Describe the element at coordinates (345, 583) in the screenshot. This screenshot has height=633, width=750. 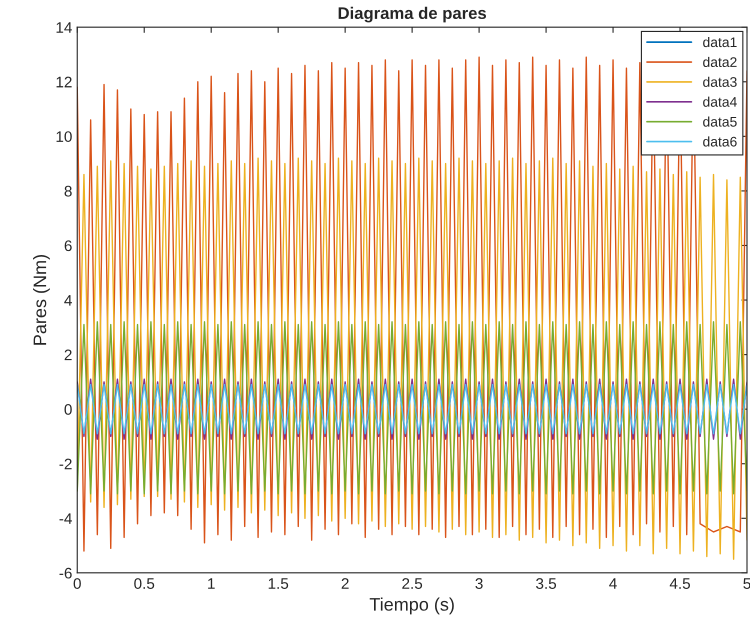
I see `x-tick-label: 2` at that location.